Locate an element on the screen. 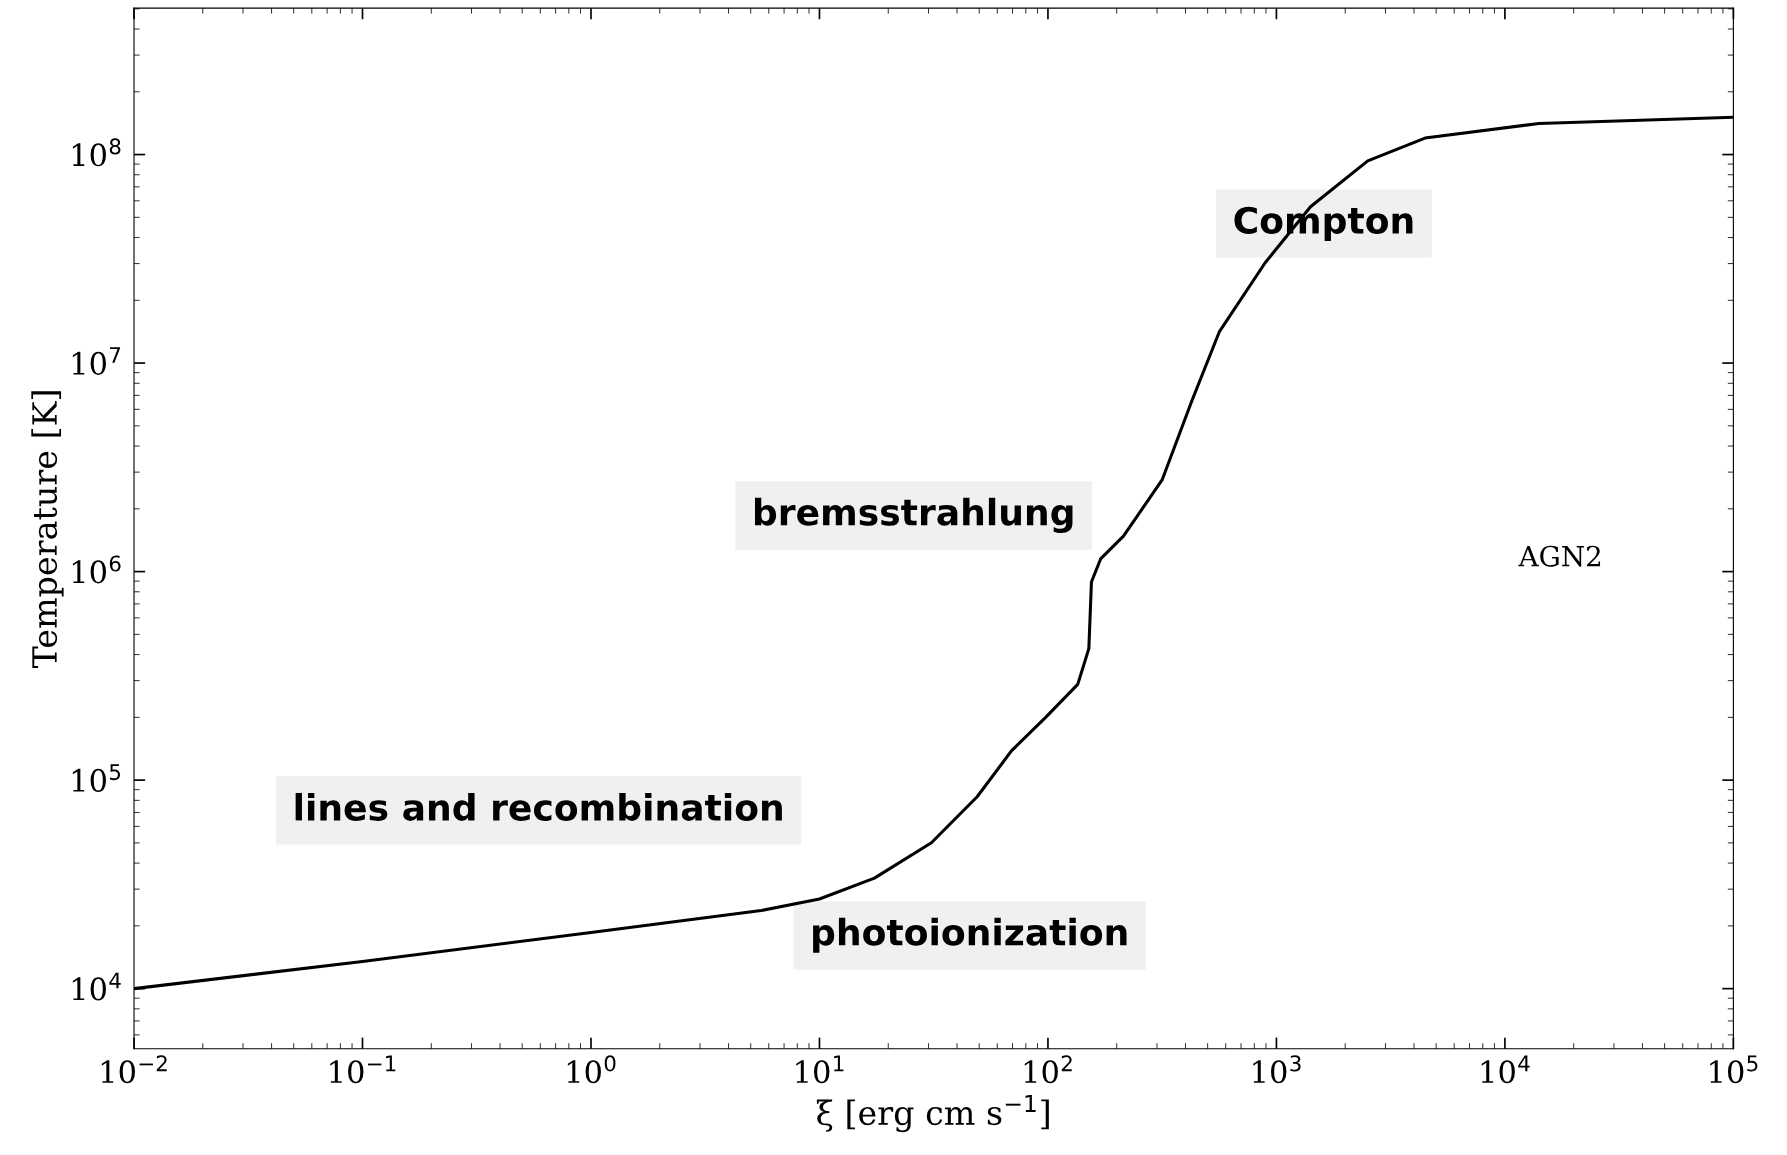 The image size is (1787, 1155). y-tick-label: 10$^{7}$ is located at coordinates (96, 361).